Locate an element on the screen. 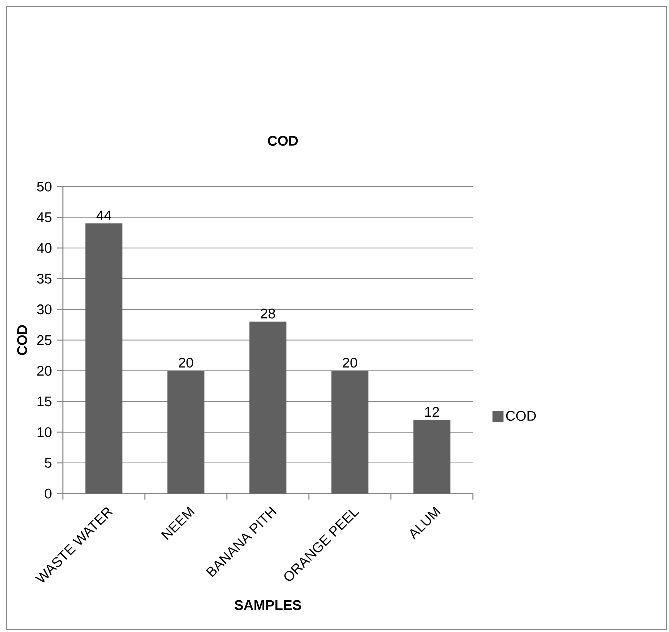  y-tick-label: 5 is located at coordinates (48, 463).